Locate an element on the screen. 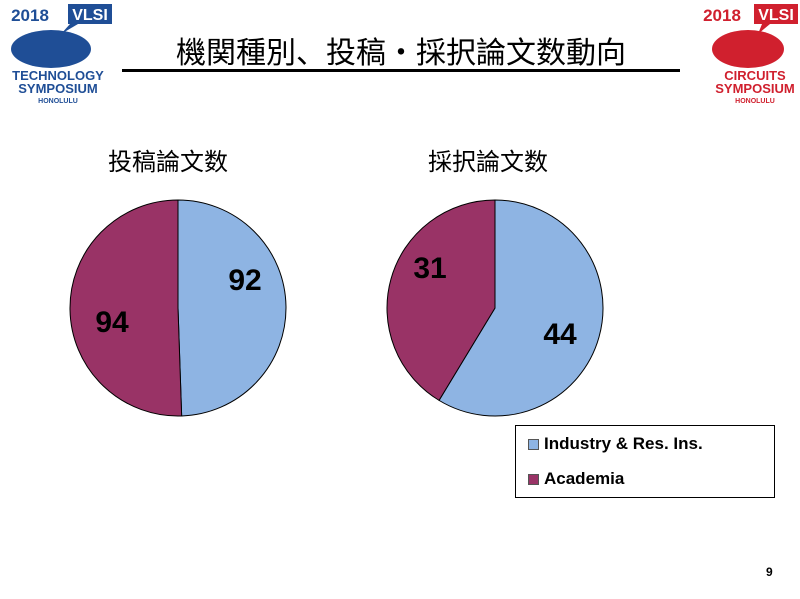 The width and height of the screenshot is (800, 599). logo-circuits-symposium: VLSI 2018 CIRCUITS SYMPOSIUM HONOLULU is located at coordinates (750, 54).